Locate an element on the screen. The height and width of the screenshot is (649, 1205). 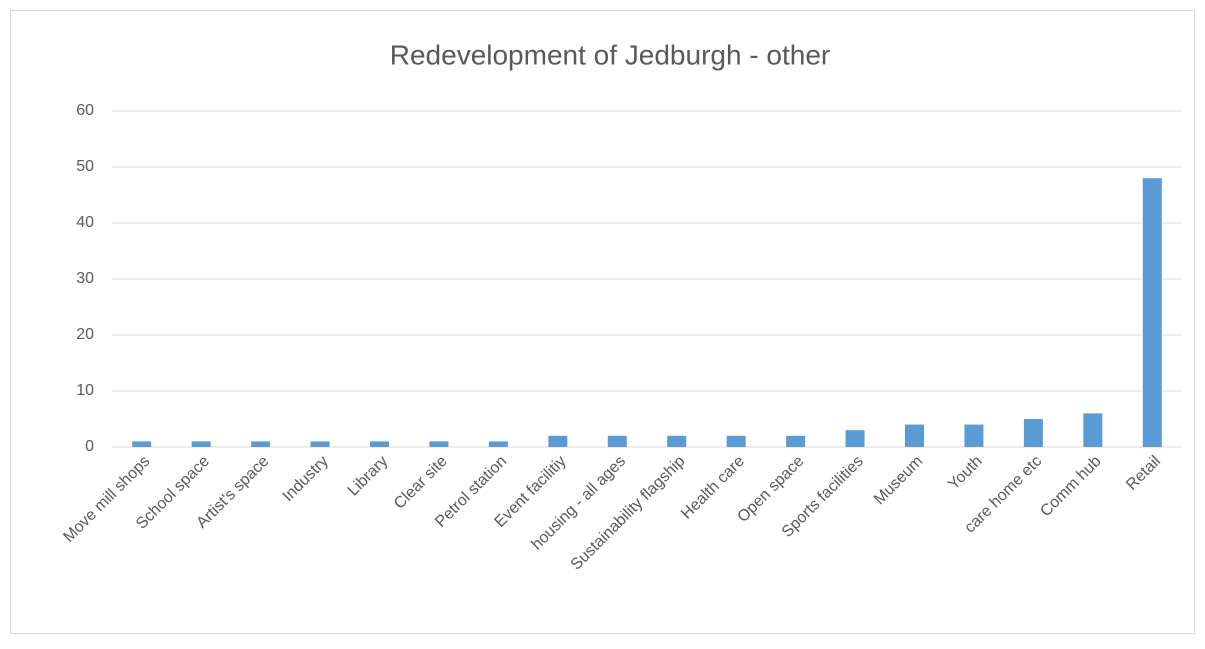
y-tick-label: 50 is located at coordinates (85, 166).